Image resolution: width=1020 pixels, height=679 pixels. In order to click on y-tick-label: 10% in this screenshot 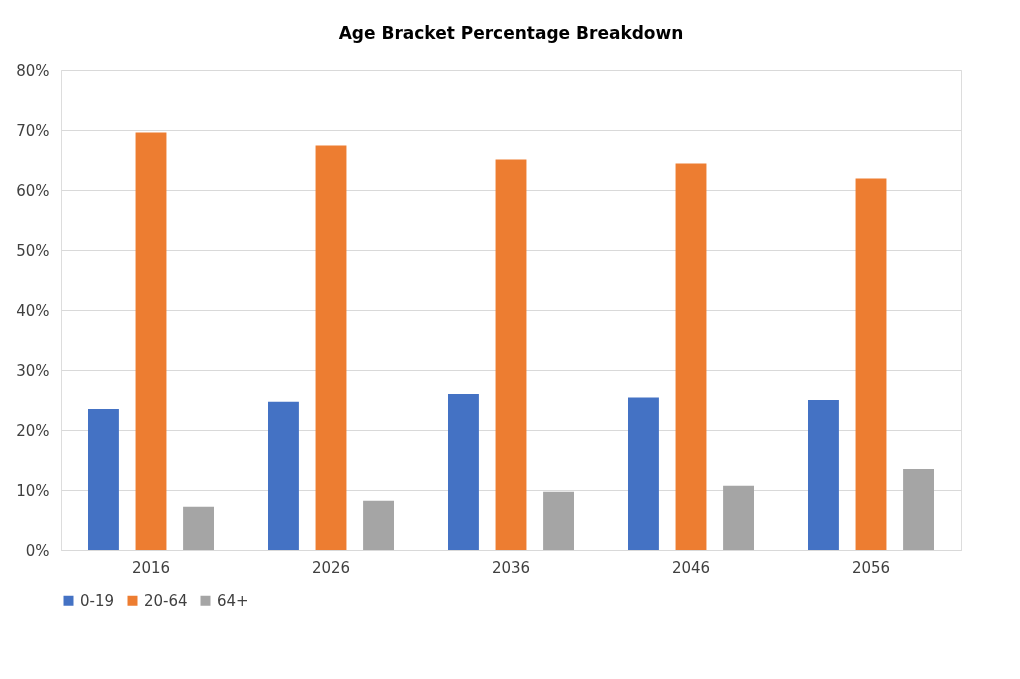, I will do `click(33, 490)`.